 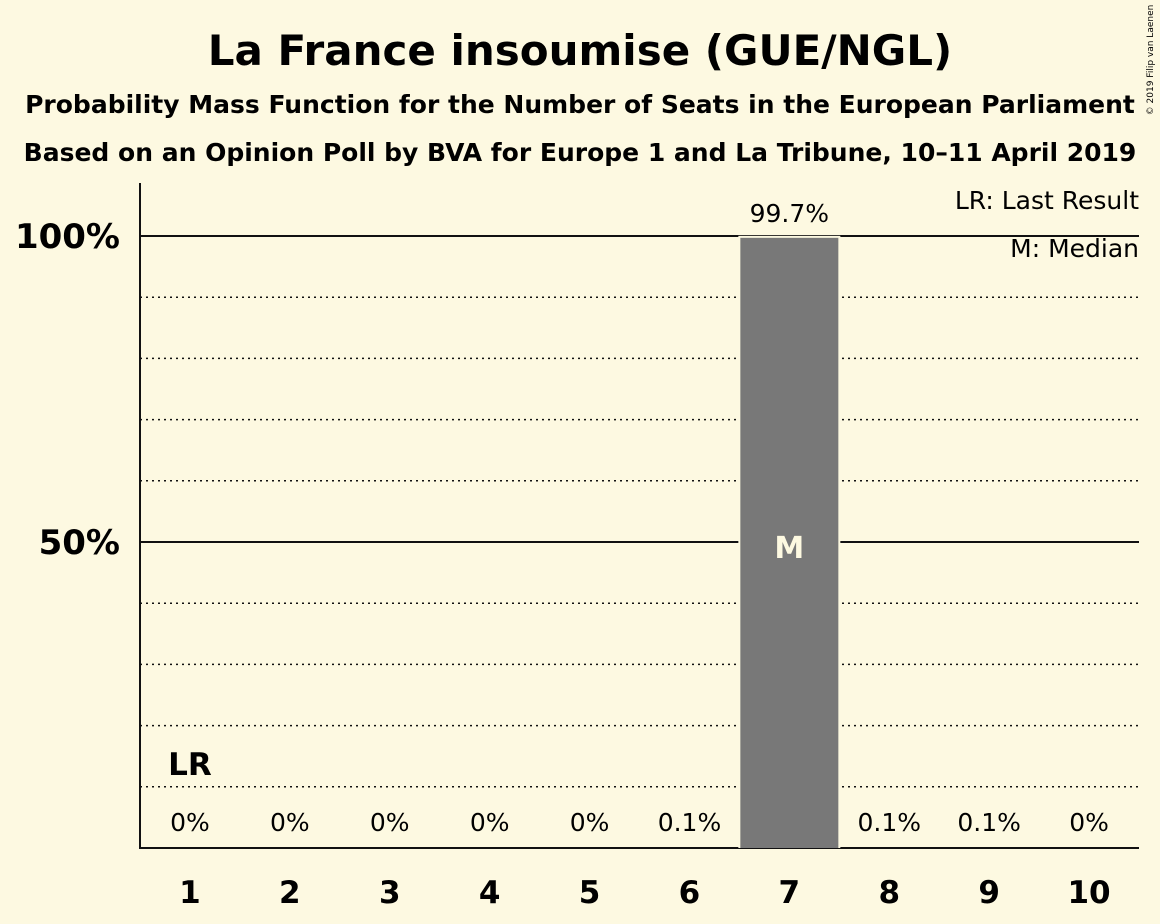 I want to click on x-tick-label: 6, so click(x=690, y=893).